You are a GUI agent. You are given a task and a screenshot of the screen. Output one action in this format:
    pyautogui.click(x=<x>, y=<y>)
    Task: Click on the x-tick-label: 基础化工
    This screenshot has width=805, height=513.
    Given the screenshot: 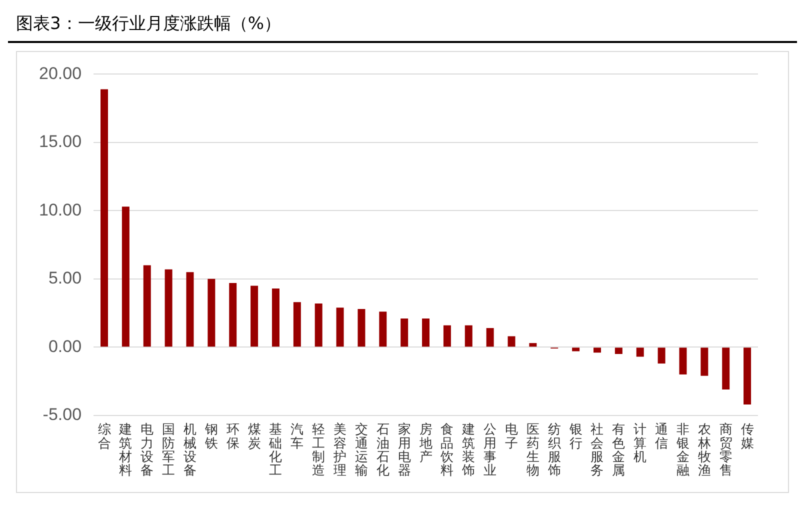 What is the action you would take?
    pyautogui.click(x=275, y=450)
    